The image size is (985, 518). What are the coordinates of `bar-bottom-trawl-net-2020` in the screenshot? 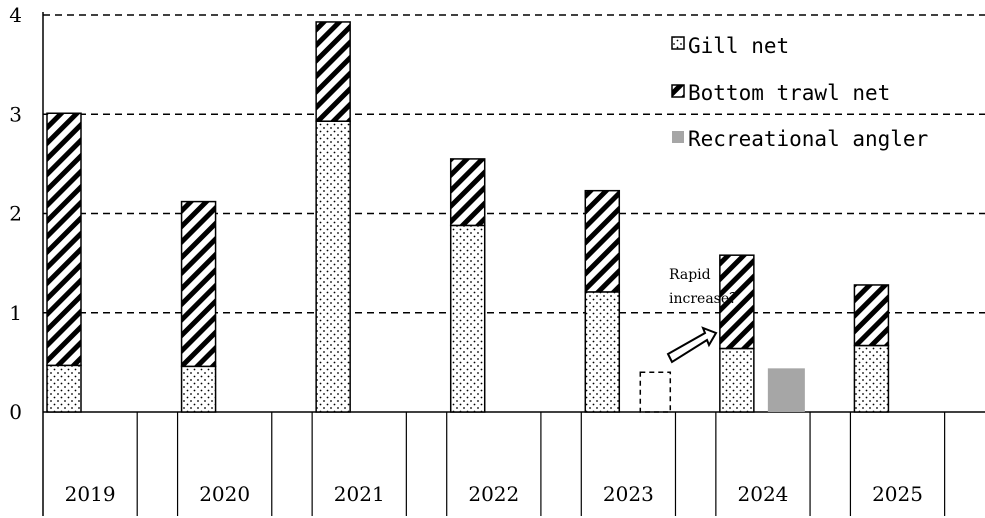 It's located at (198, 284).